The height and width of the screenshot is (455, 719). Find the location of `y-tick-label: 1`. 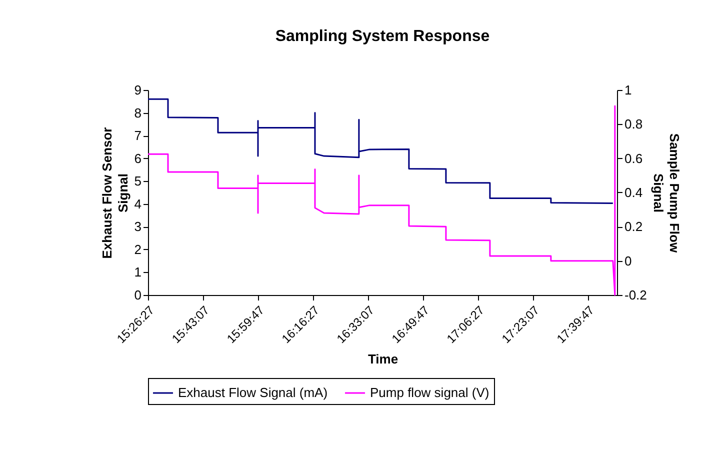

y-tick-label: 1 is located at coordinates (138, 272).